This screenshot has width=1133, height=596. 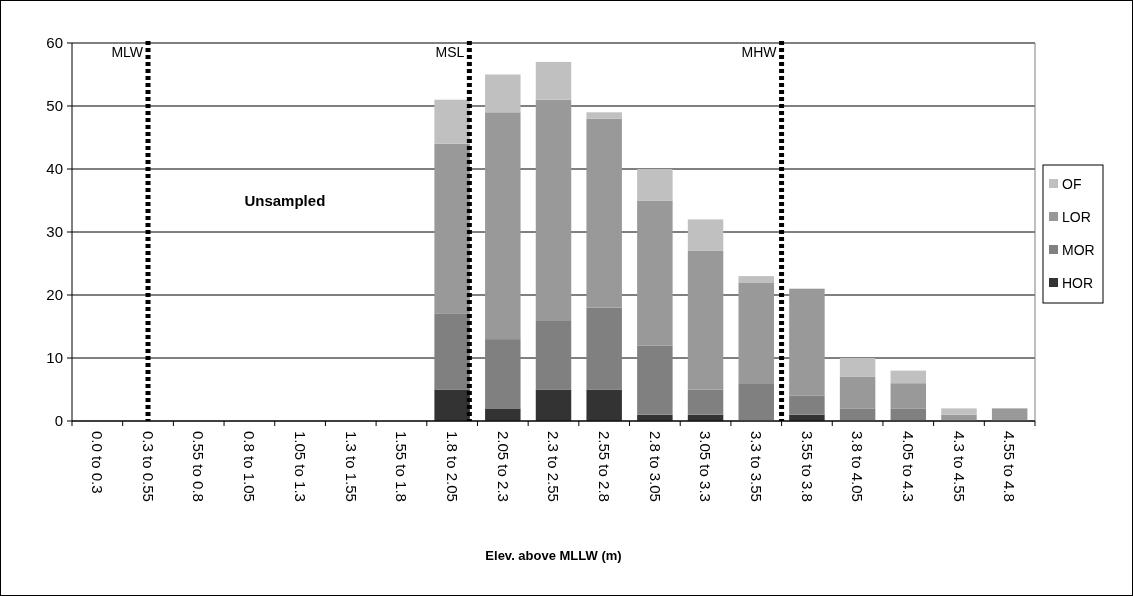 What do you see at coordinates (1078, 282) in the screenshot?
I see `legend-label: HOR` at bounding box center [1078, 282].